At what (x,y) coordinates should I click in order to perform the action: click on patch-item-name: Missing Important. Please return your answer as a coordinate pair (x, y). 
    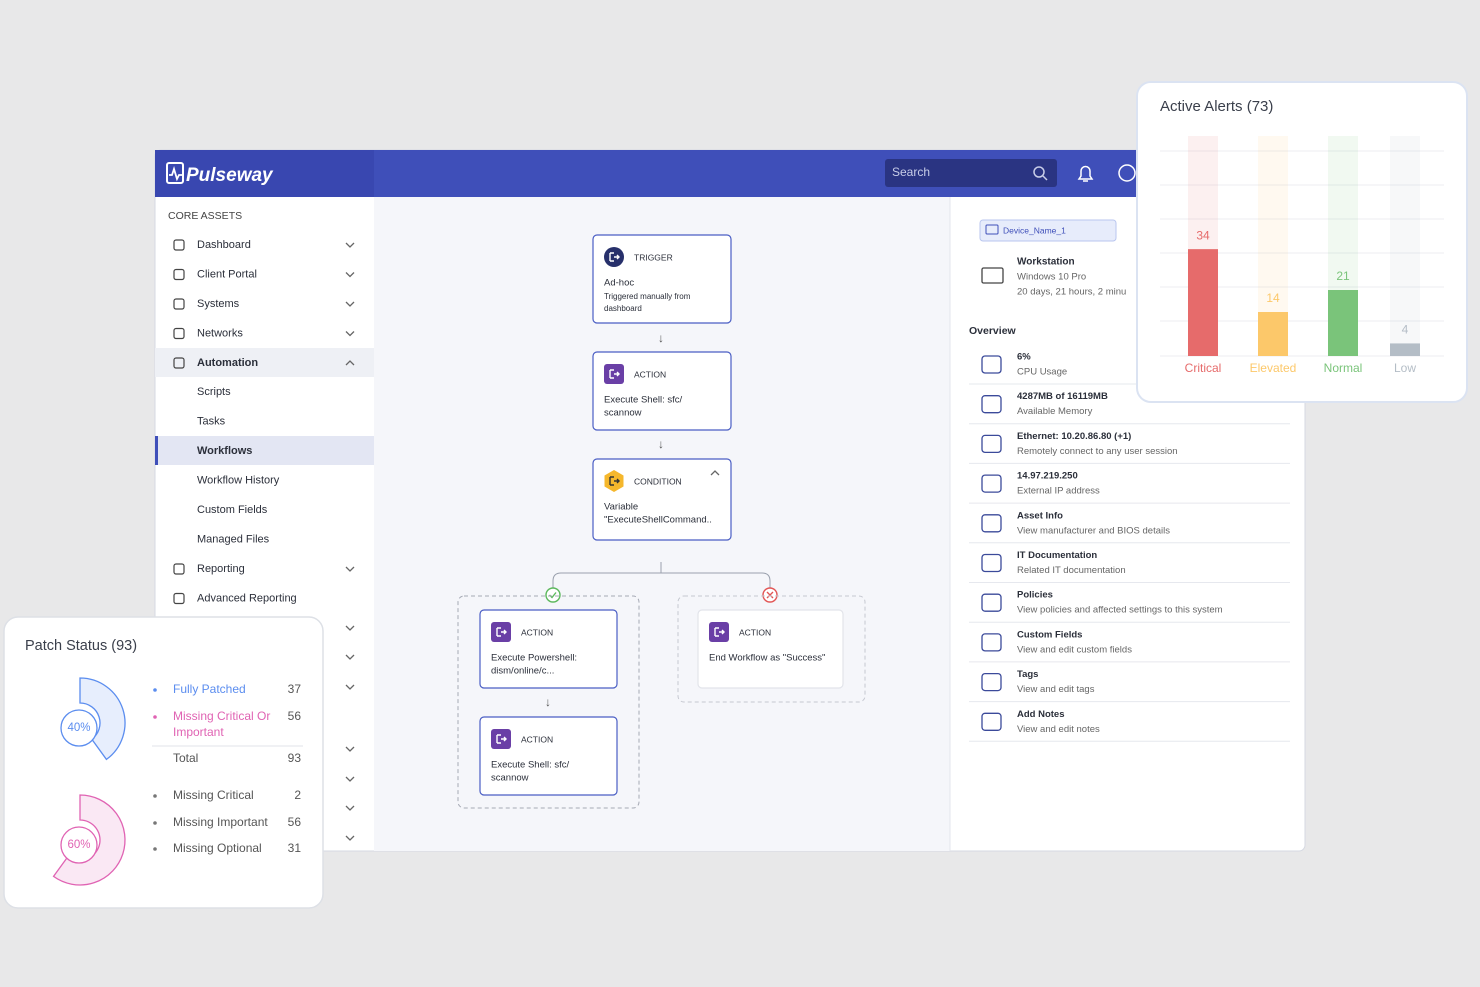
    Looking at the image, I should click on (220, 822).